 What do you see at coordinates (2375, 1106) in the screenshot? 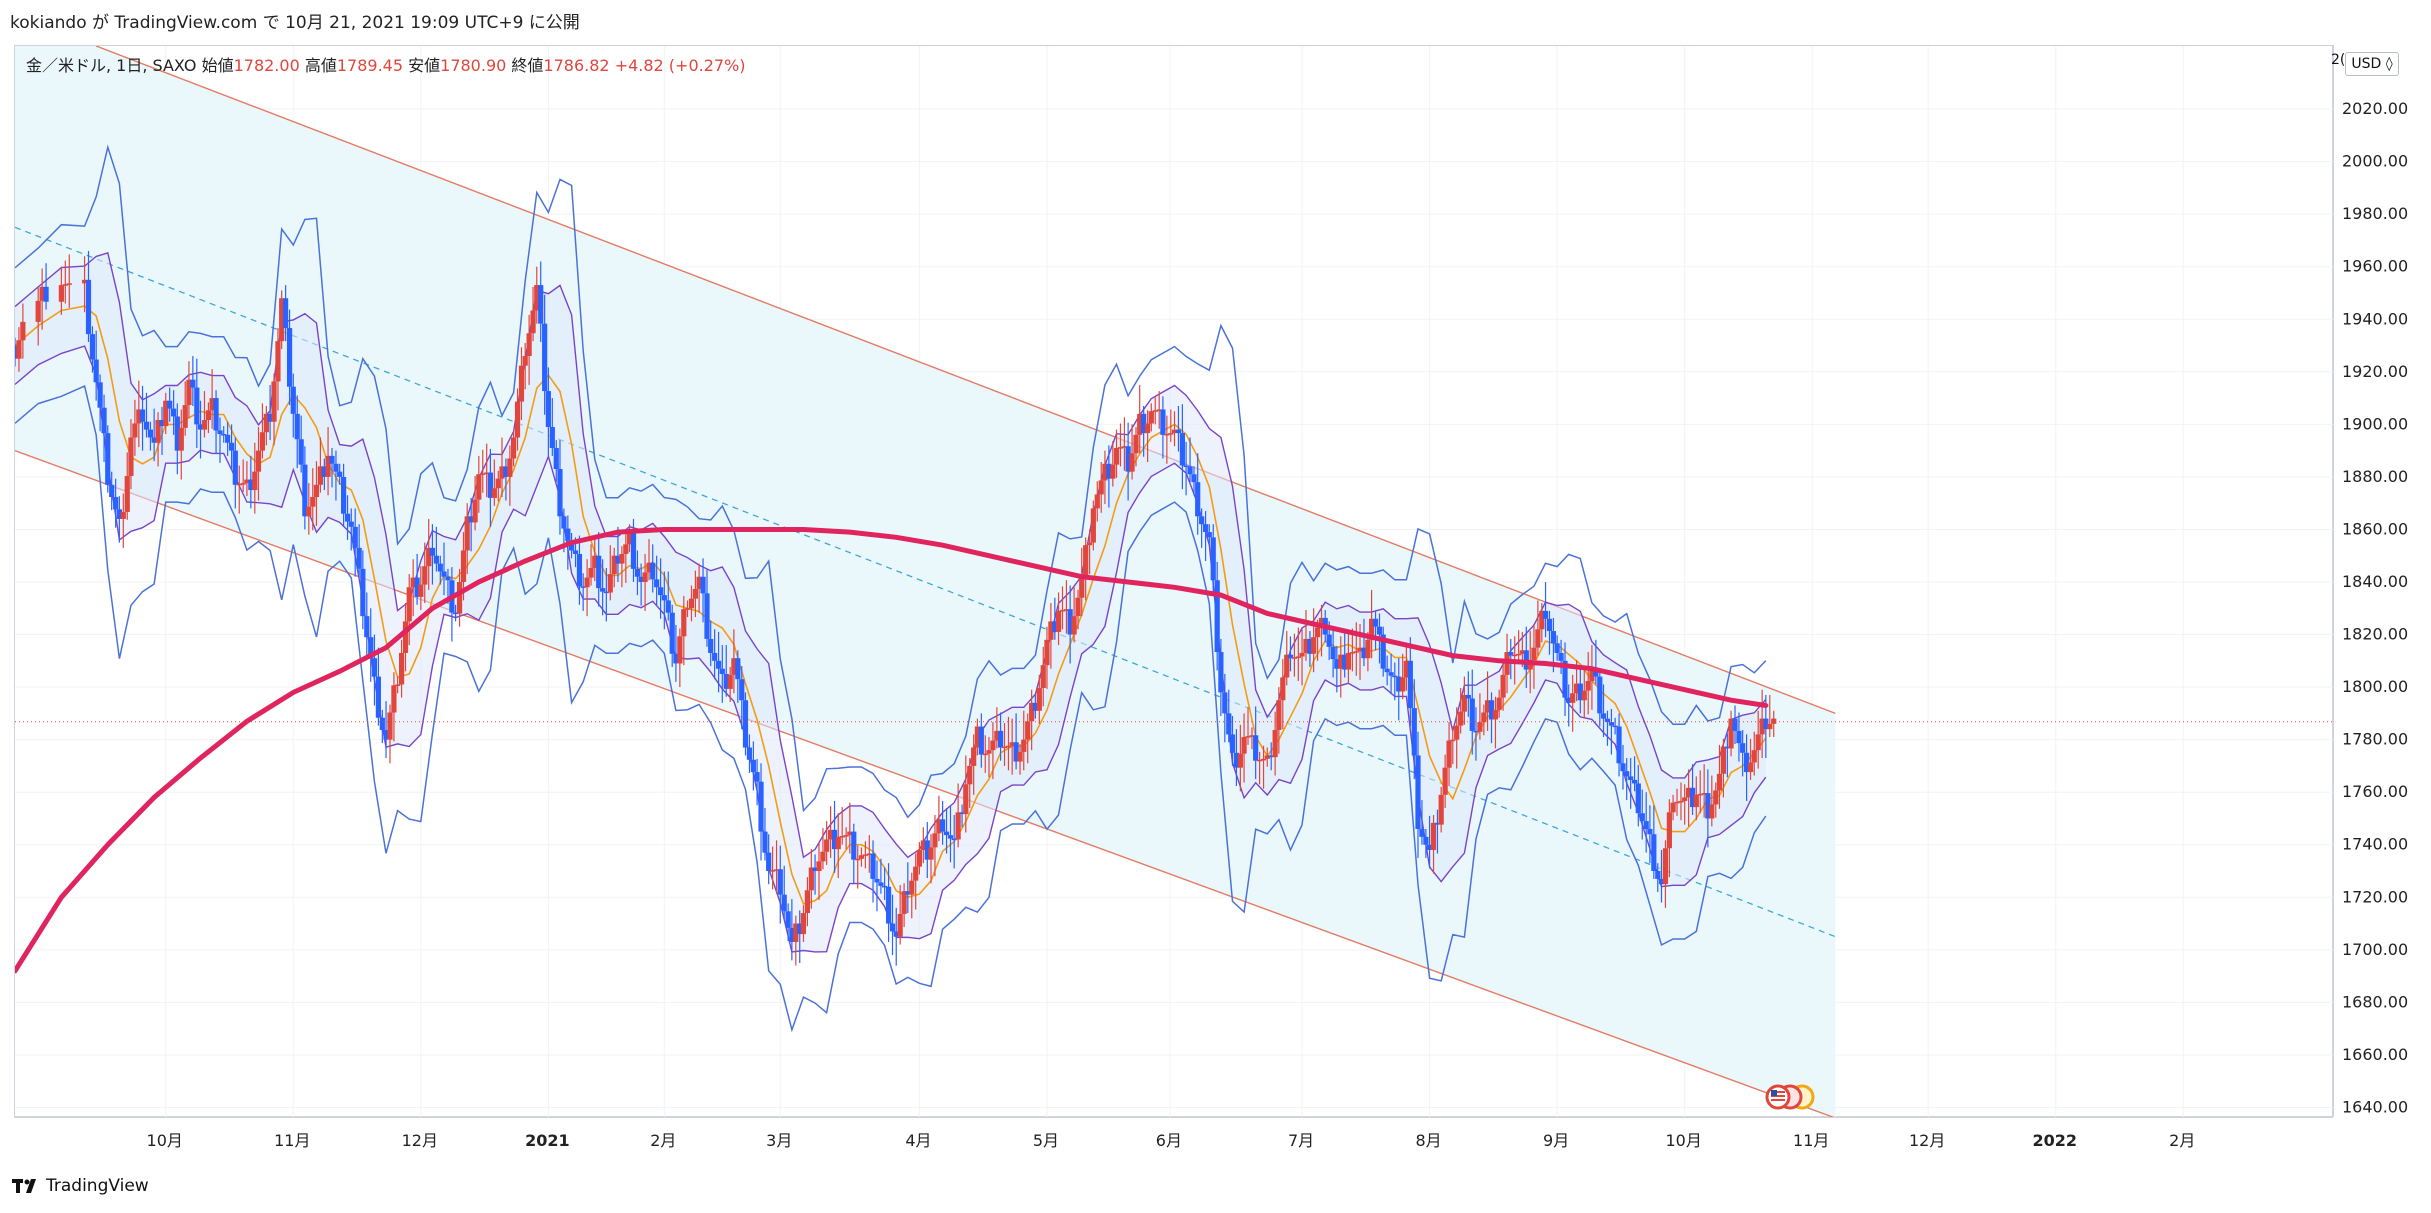
I see `price-tick-label: 1640.00` at bounding box center [2375, 1106].